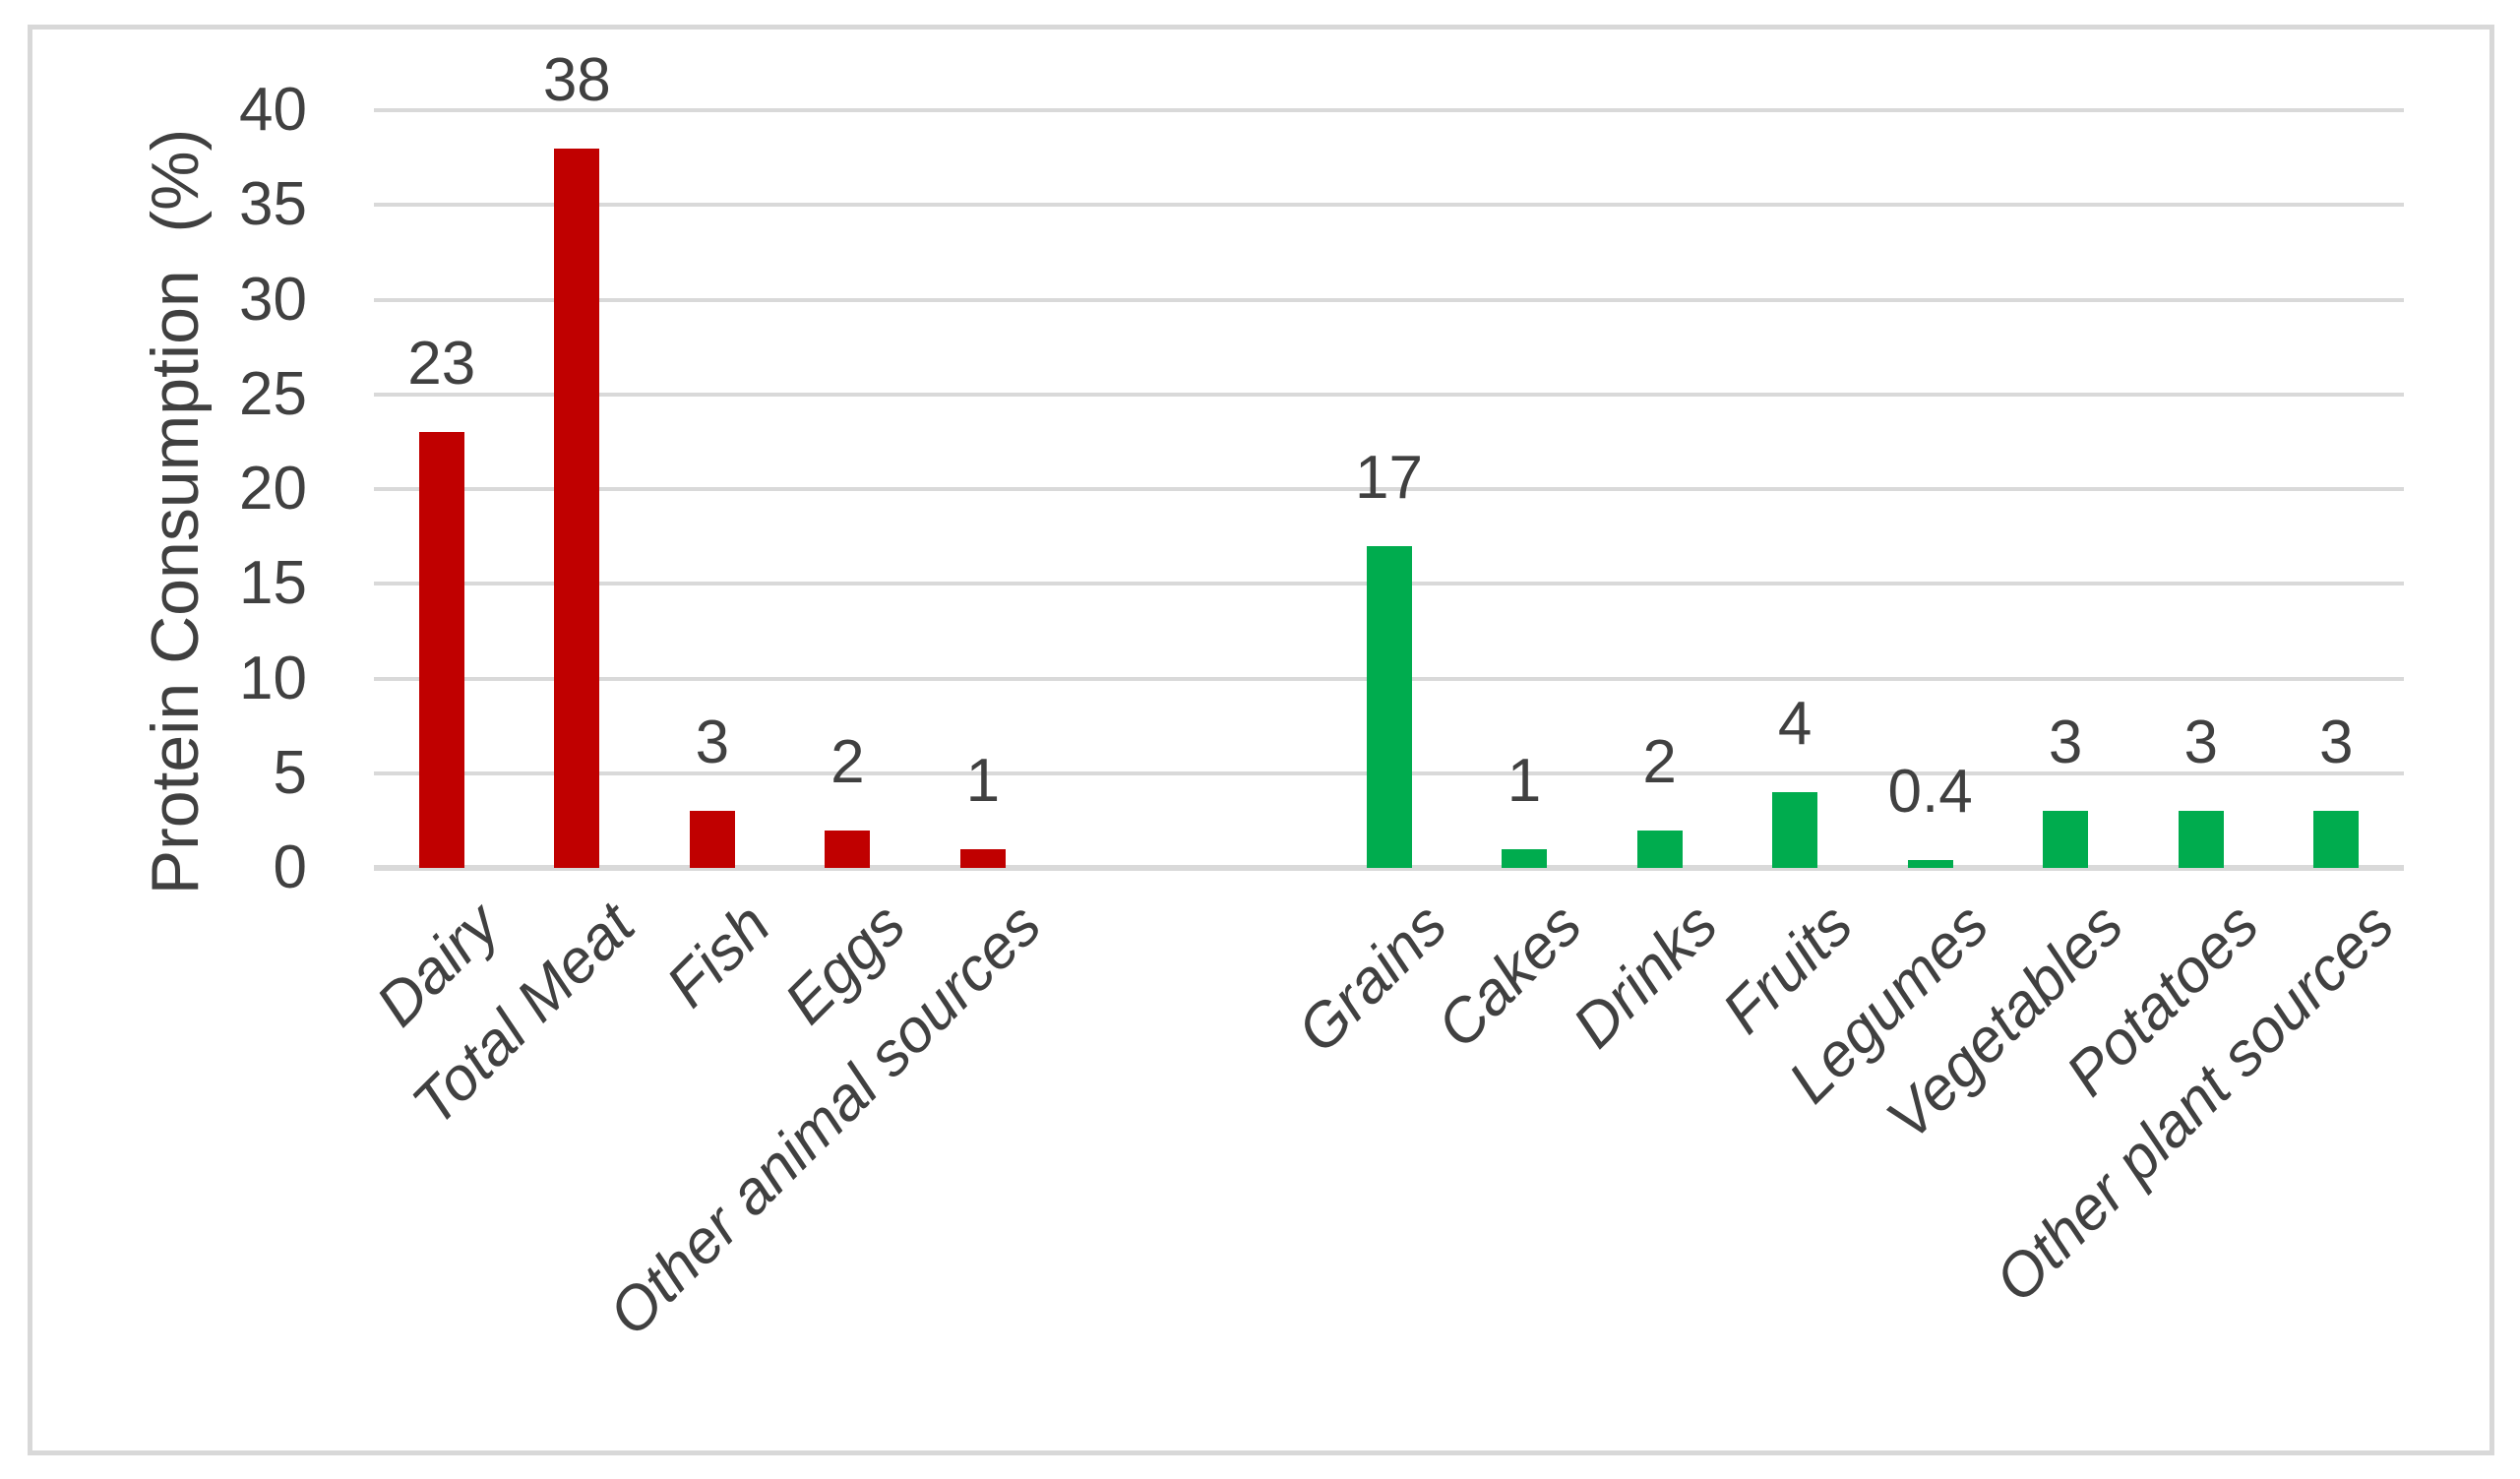 This screenshot has width=2520, height=1479. Describe the element at coordinates (273, 299) in the screenshot. I see `y-tick-label-30: 30` at that location.